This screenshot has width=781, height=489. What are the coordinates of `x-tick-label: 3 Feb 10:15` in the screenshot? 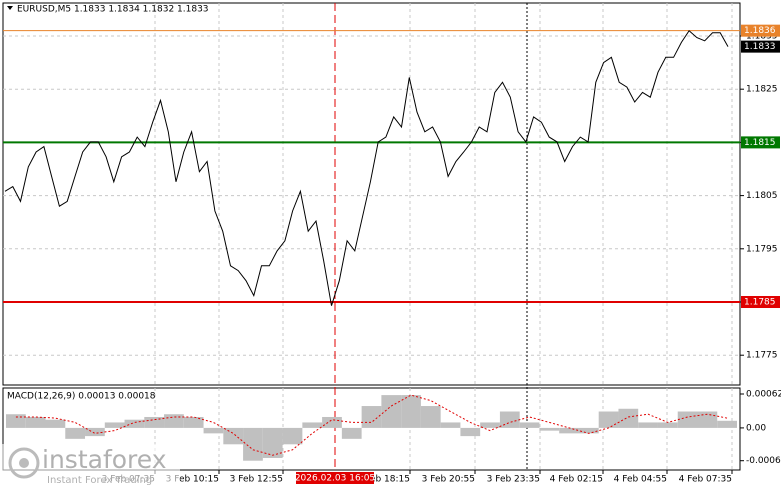 It's located at (192, 480).